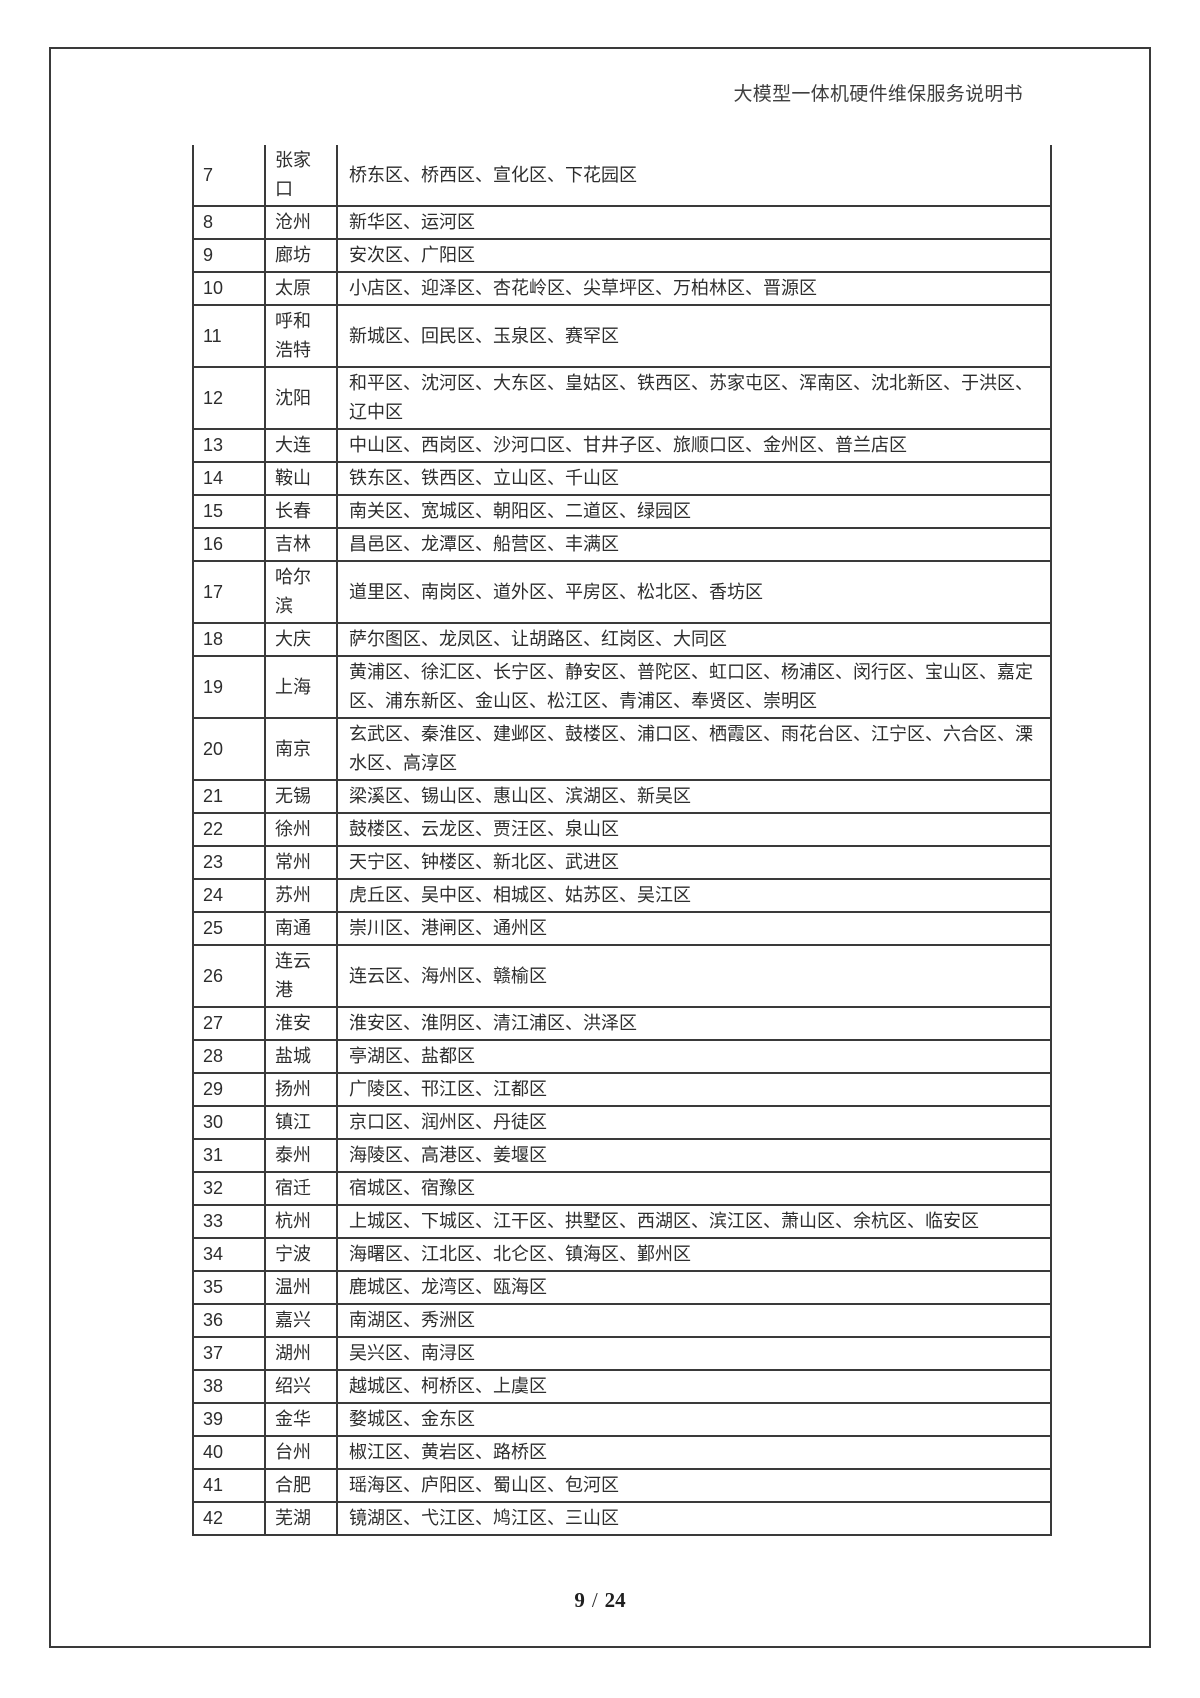 This screenshot has width=1200, height=1698. What do you see at coordinates (301, 336) in the screenshot?
I see `city-cell: 呼和浩特` at bounding box center [301, 336].